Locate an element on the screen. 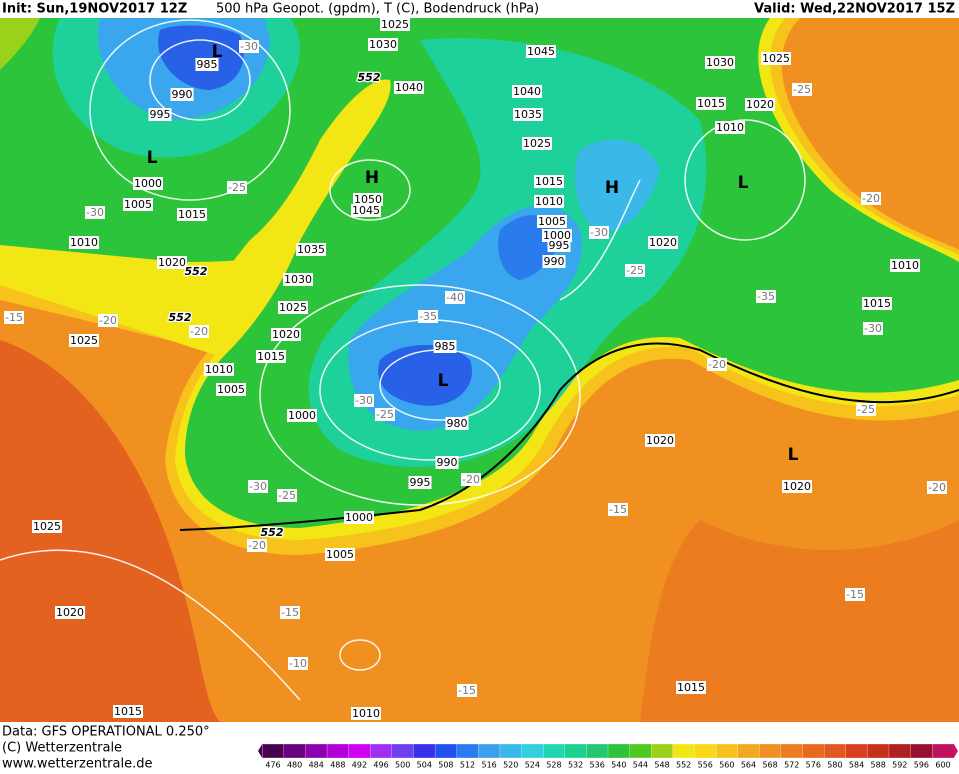  label-group: 1010 is located at coordinates (549, 201).